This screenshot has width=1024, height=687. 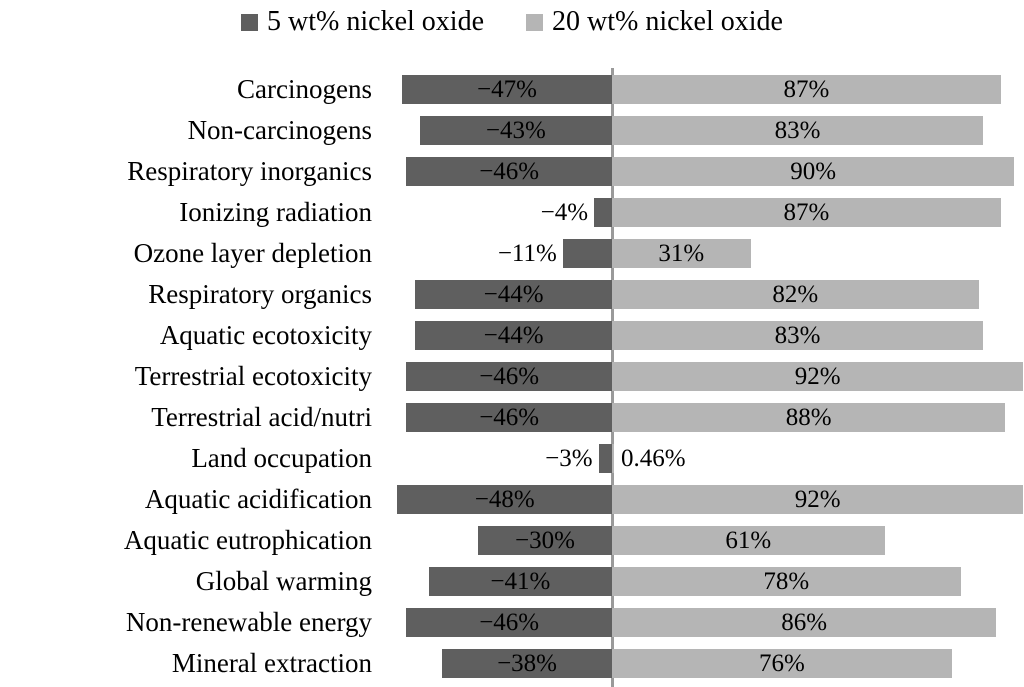 I want to click on value-label-20wt: 31%, so click(x=681, y=253).